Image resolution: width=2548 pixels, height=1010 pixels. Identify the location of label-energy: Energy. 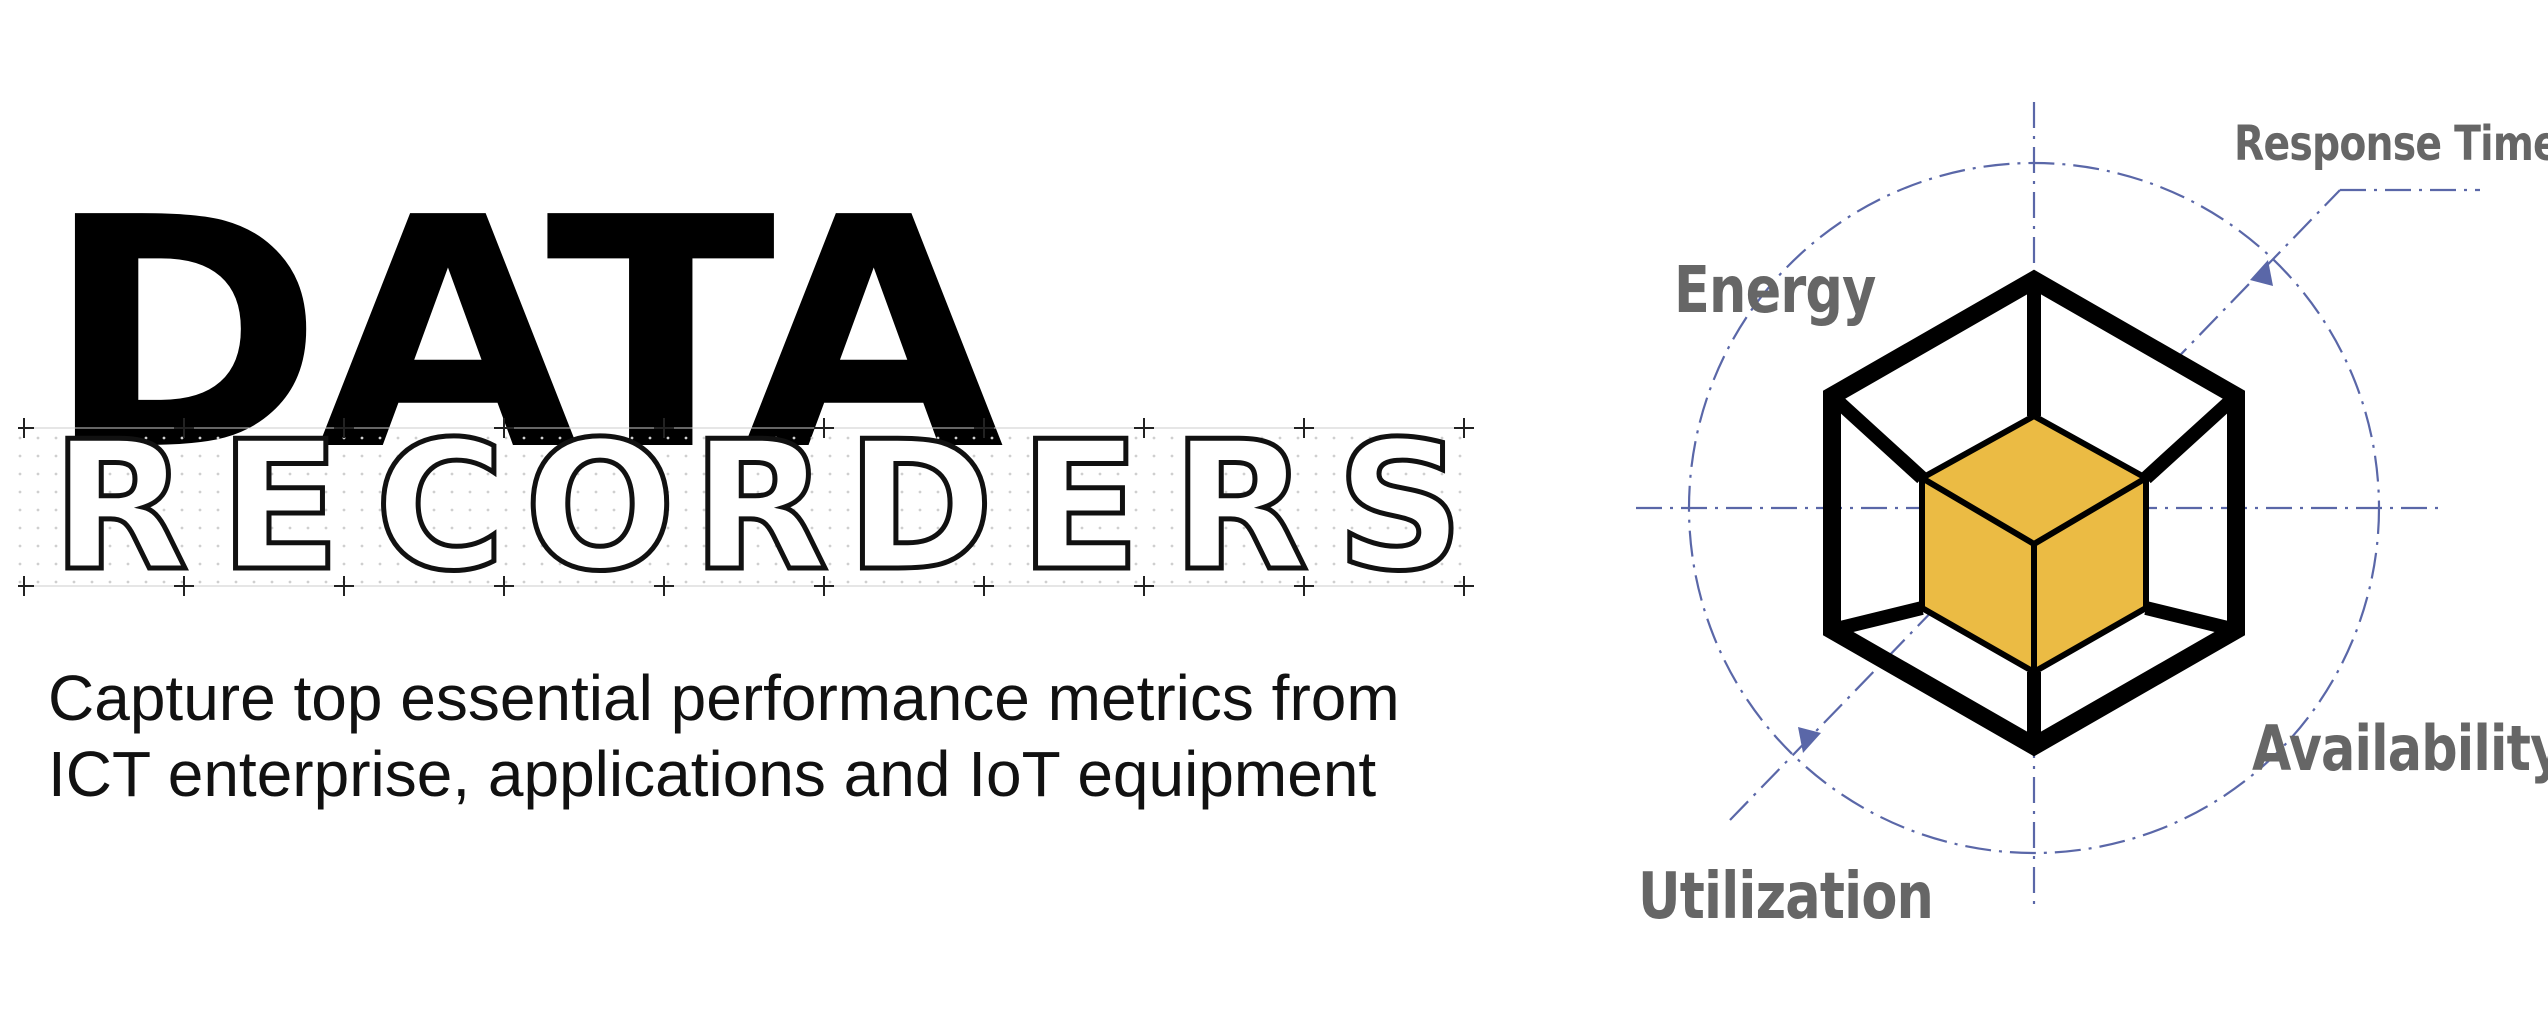
(1775, 291).